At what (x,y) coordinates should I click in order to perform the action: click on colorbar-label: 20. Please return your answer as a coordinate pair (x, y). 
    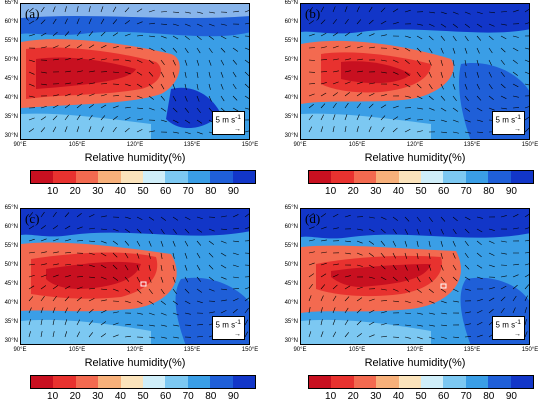
    Looking at the image, I should click on (75, 396).